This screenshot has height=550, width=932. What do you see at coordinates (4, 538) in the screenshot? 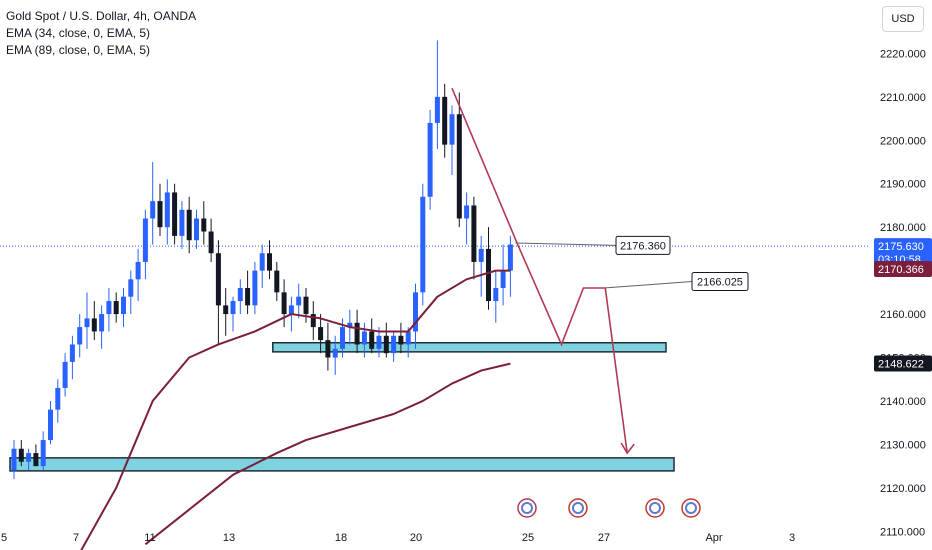
I see `x-tick-label: 5` at bounding box center [4, 538].